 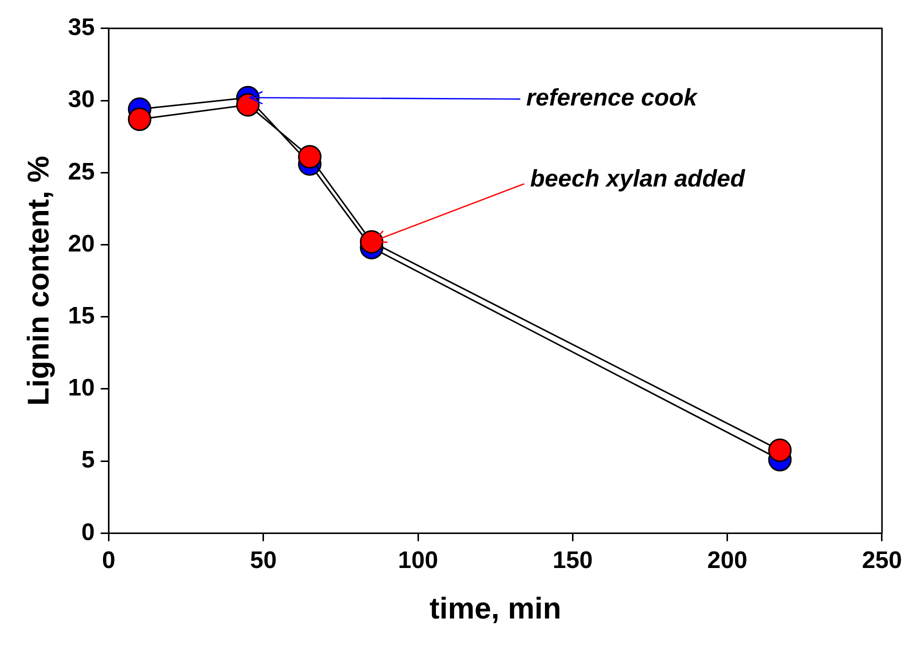 I want to click on y-tick-label: 20, so click(x=81, y=244).